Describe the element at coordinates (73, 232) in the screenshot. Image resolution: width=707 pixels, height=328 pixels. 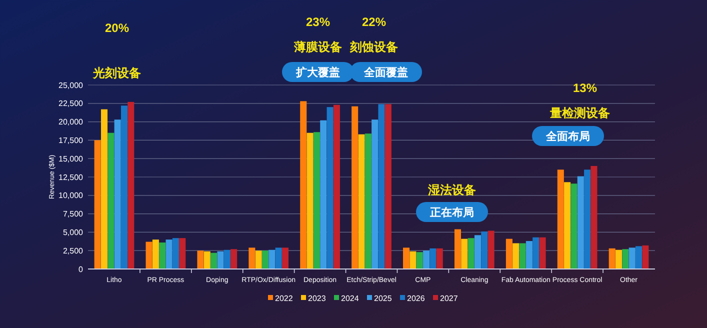
I see `y-tick-label: 5,000` at that location.